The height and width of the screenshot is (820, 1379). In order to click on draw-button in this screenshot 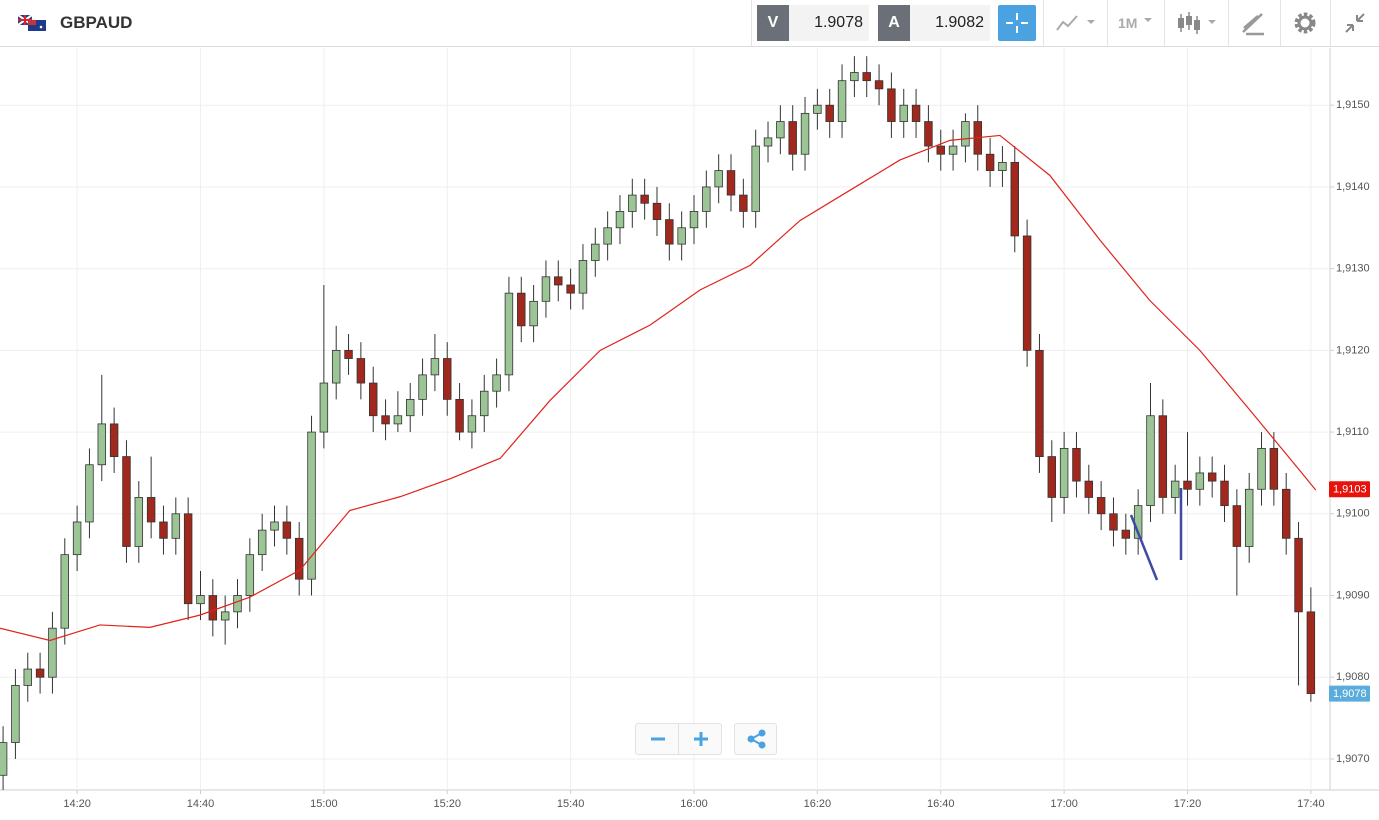, I will do `click(1254, 23)`.